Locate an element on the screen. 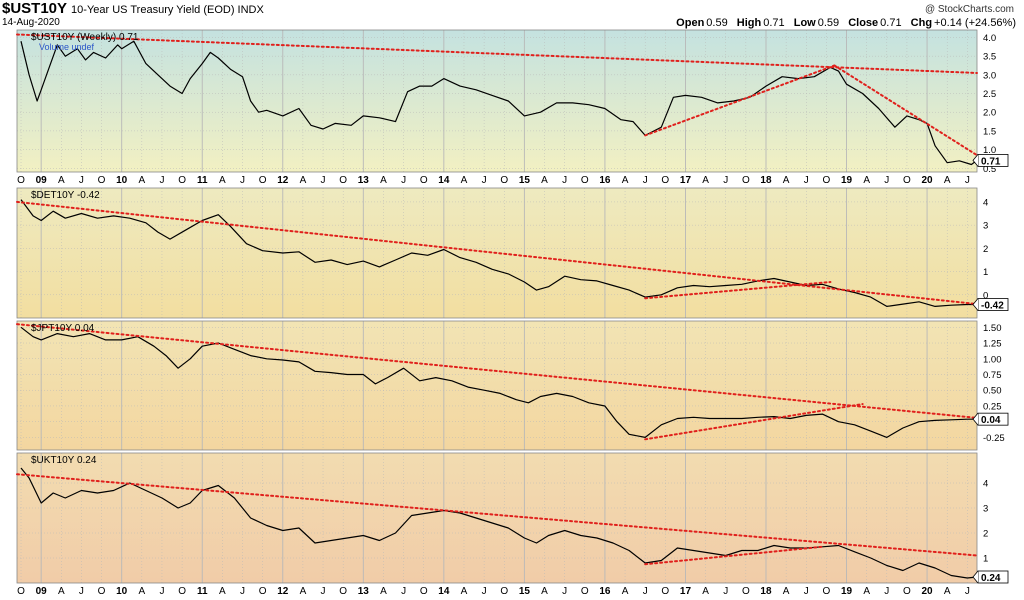 The image size is (1024, 600). low-value: 0.59 is located at coordinates (828, 23).